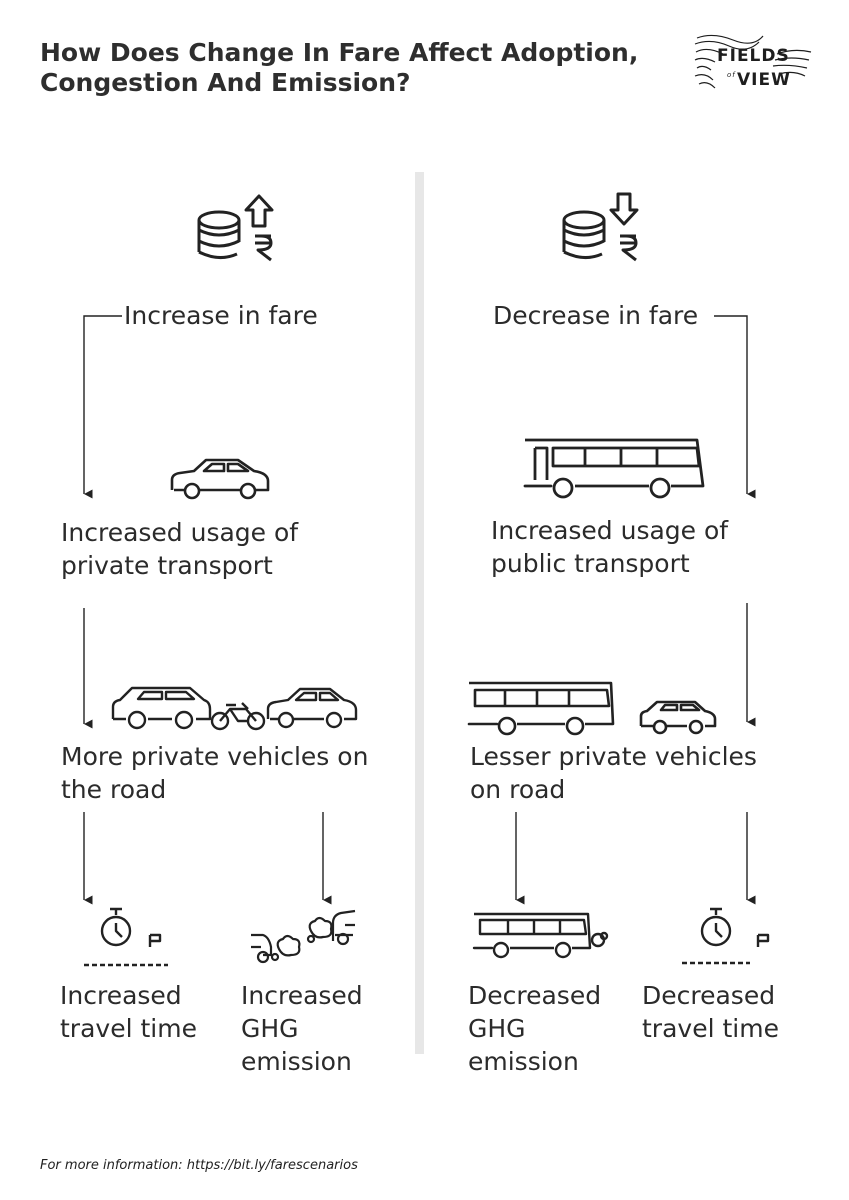 The width and height of the screenshot is (849, 1200). Describe the element at coordinates (710, 1012) in the screenshot. I see `decreased-travel-time-label: Decreased travel time` at that location.